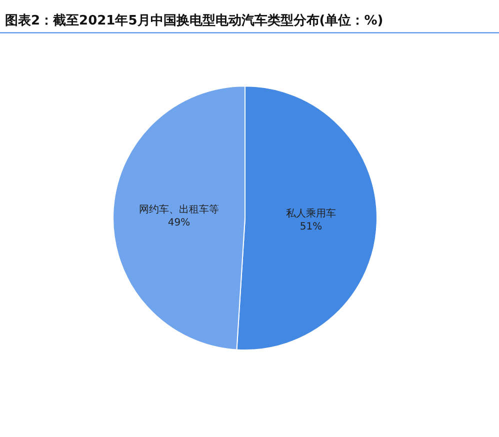 This screenshot has height=437, width=499. Describe the element at coordinates (179, 222) in the screenshot. I see `data-label: 49%` at that location.